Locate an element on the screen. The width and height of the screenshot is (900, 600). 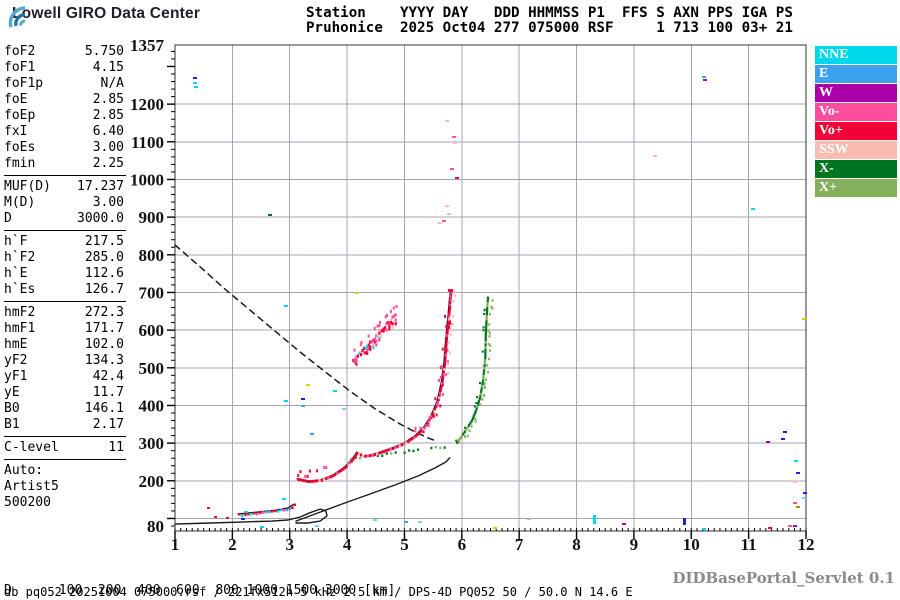
param-row: foEs 3.00 is located at coordinates (64, 148).